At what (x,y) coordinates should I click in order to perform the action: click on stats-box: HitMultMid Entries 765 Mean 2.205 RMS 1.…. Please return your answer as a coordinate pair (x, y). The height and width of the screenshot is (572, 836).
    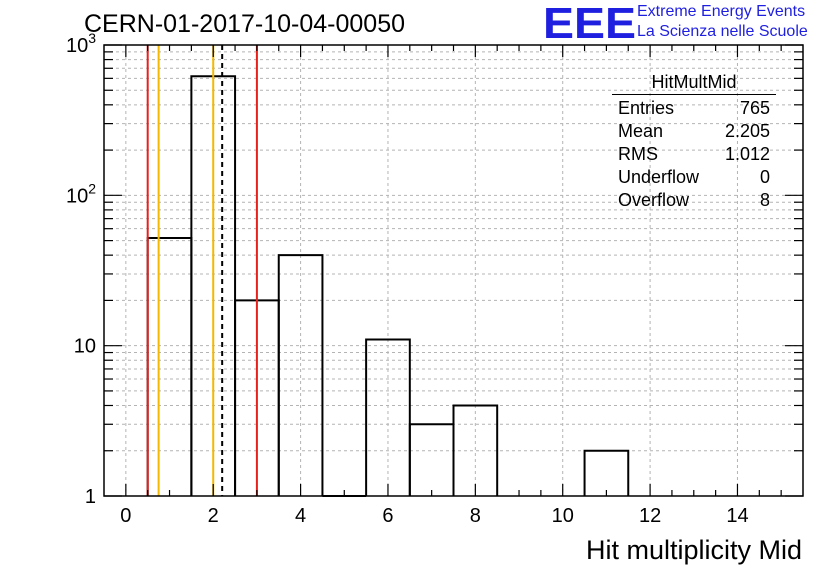
    Looking at the image, I should click on (694, 142).